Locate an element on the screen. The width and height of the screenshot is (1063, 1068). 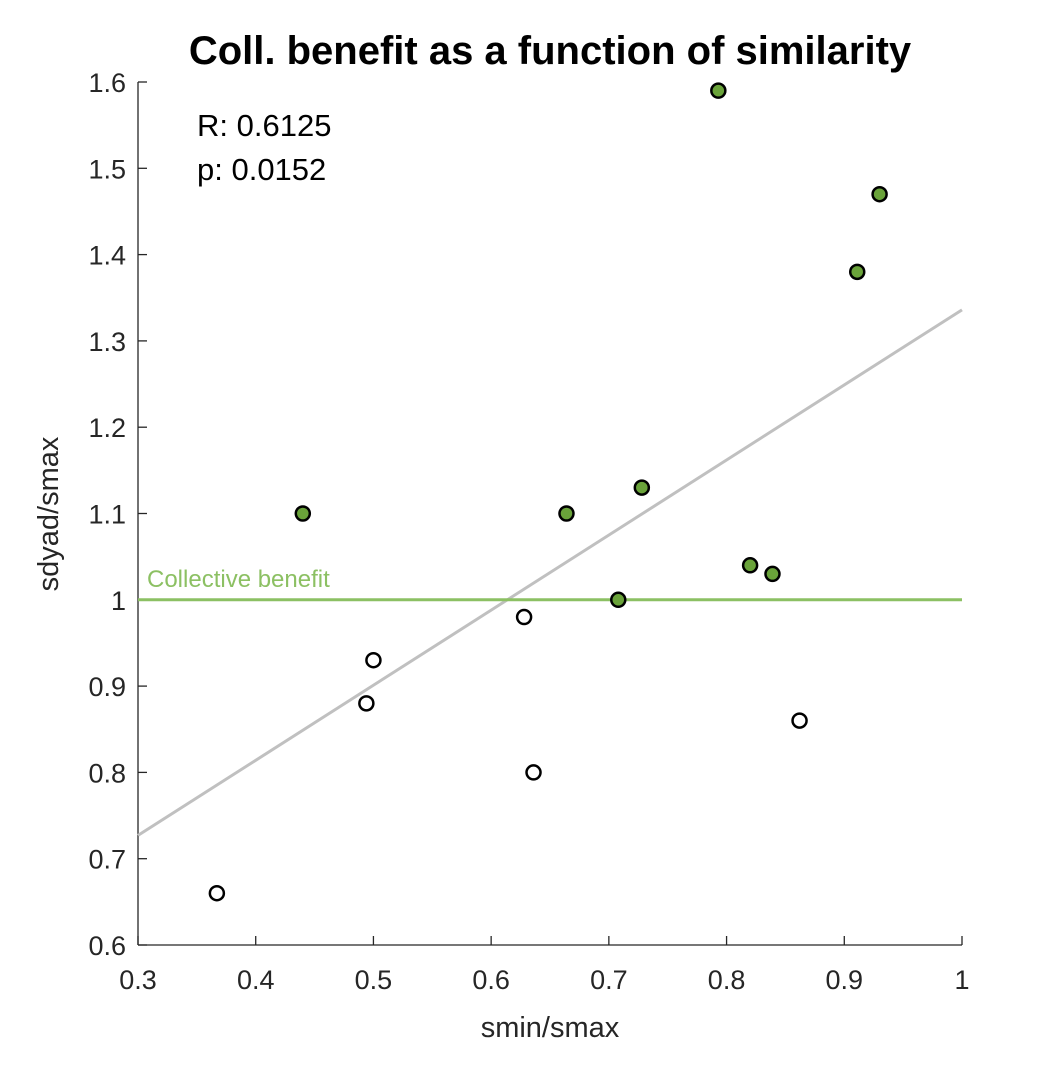
y-tick-label: 0.6 is located at coordinates (107, 946).